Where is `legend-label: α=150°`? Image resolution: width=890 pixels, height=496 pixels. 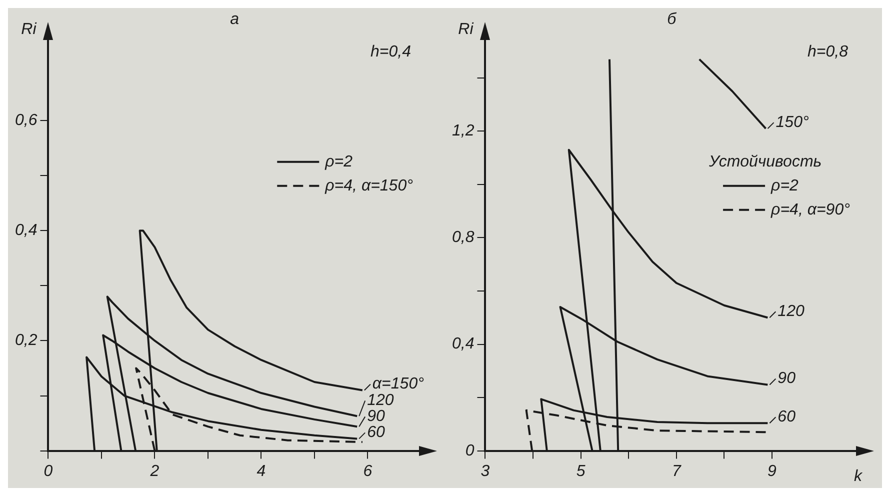 legend-label: α=150° is located at coordinates (398, 384).